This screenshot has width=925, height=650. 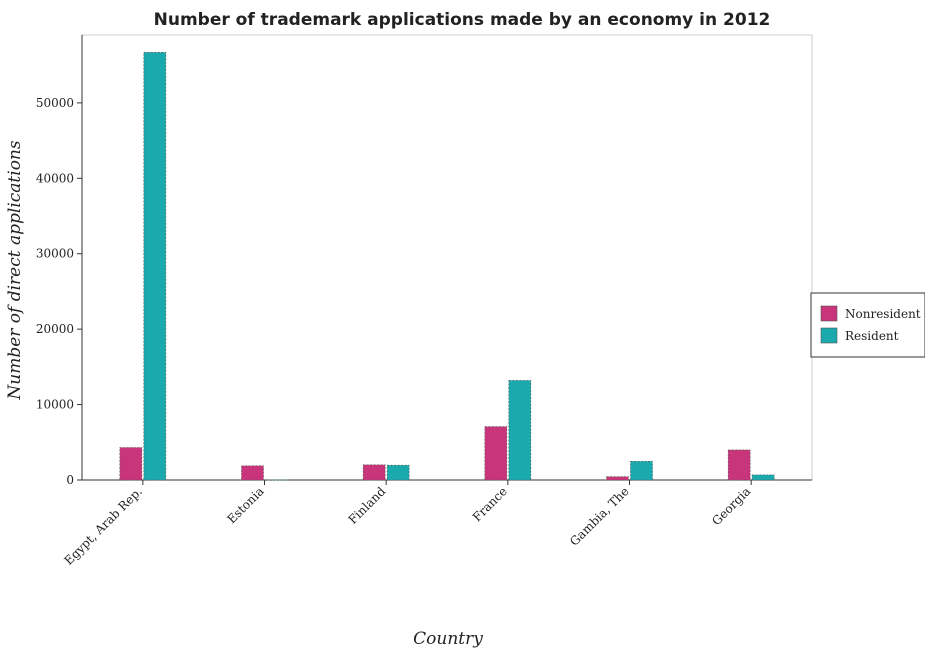 What do you see at coordinates (15, 270) in the screenshot?
I see `y-axis-label: Number of direct applications` at bounding box center [15, 270].